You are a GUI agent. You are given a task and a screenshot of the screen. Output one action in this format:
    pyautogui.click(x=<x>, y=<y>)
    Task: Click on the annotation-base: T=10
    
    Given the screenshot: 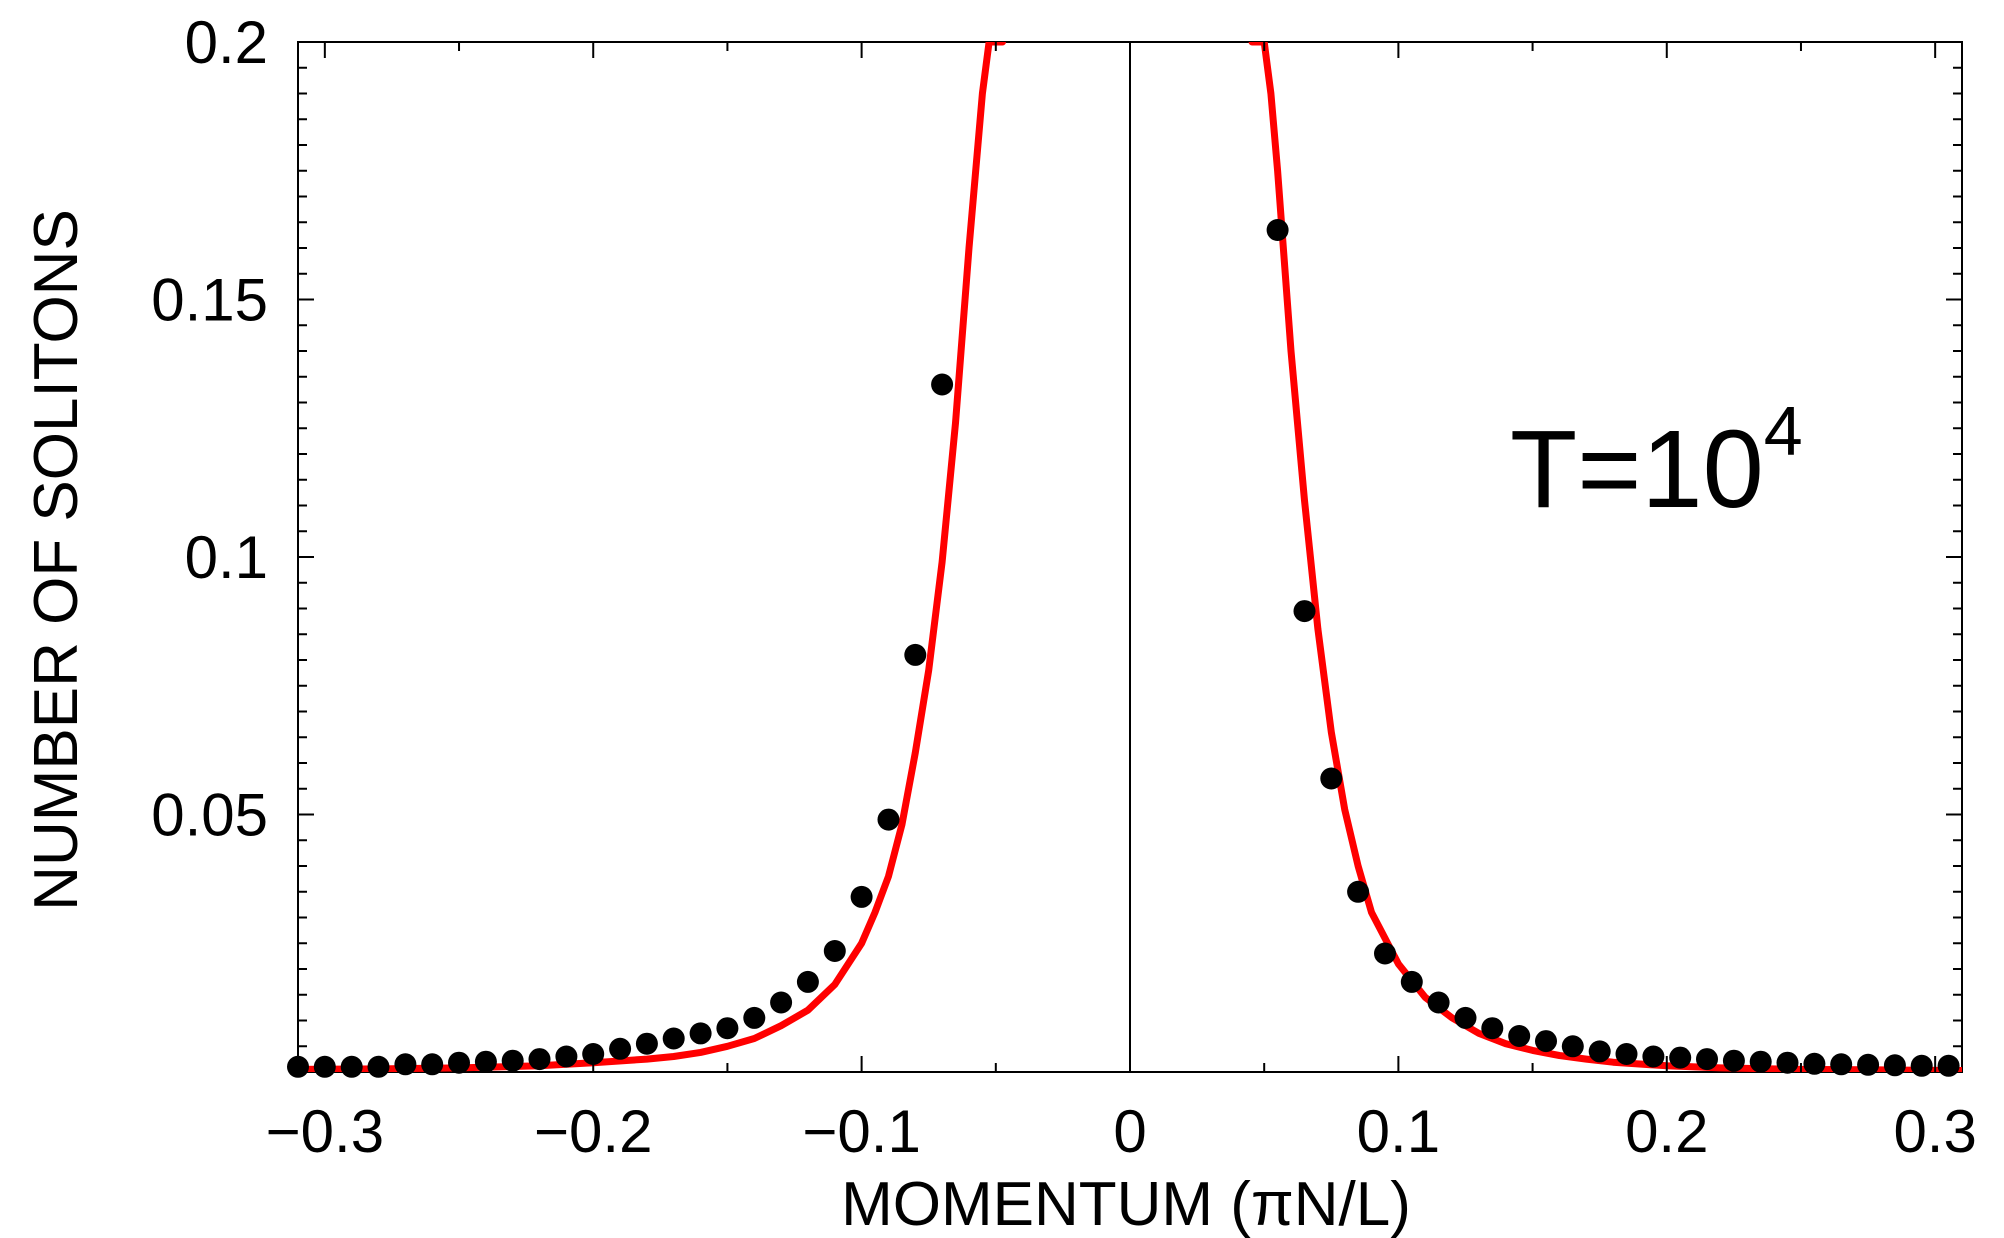 What is the action you would take?
    pyautogui.click(x=1637, y=469)
    